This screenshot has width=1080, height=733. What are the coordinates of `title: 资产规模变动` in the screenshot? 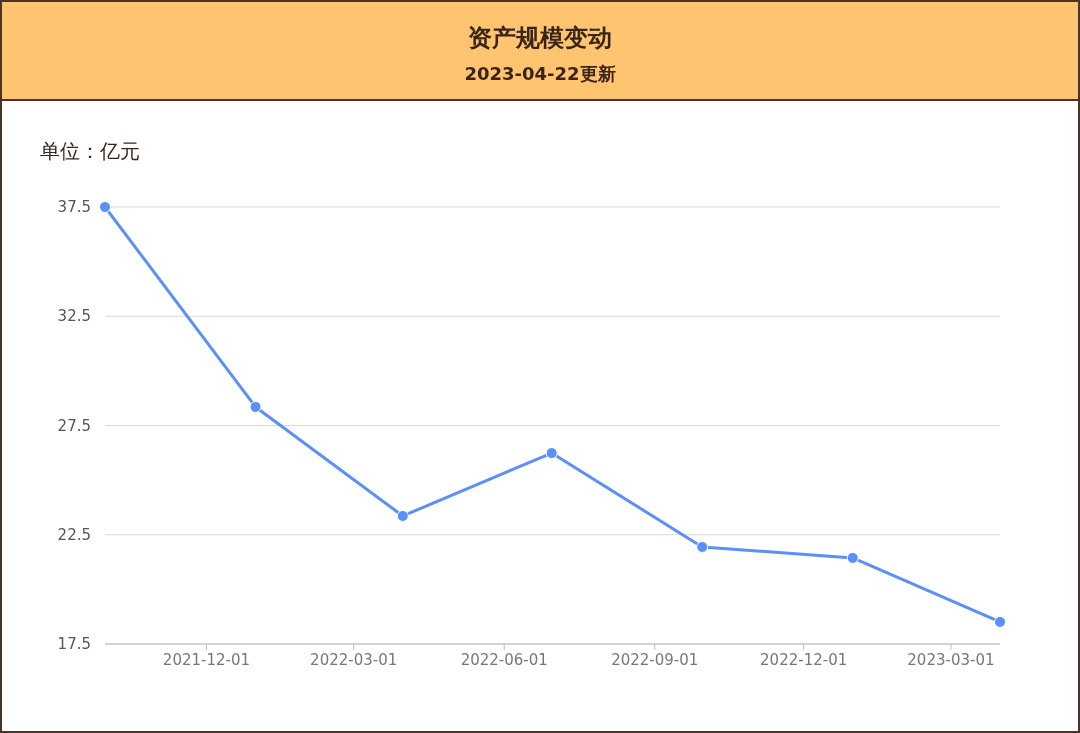 It's located at (540, 38).